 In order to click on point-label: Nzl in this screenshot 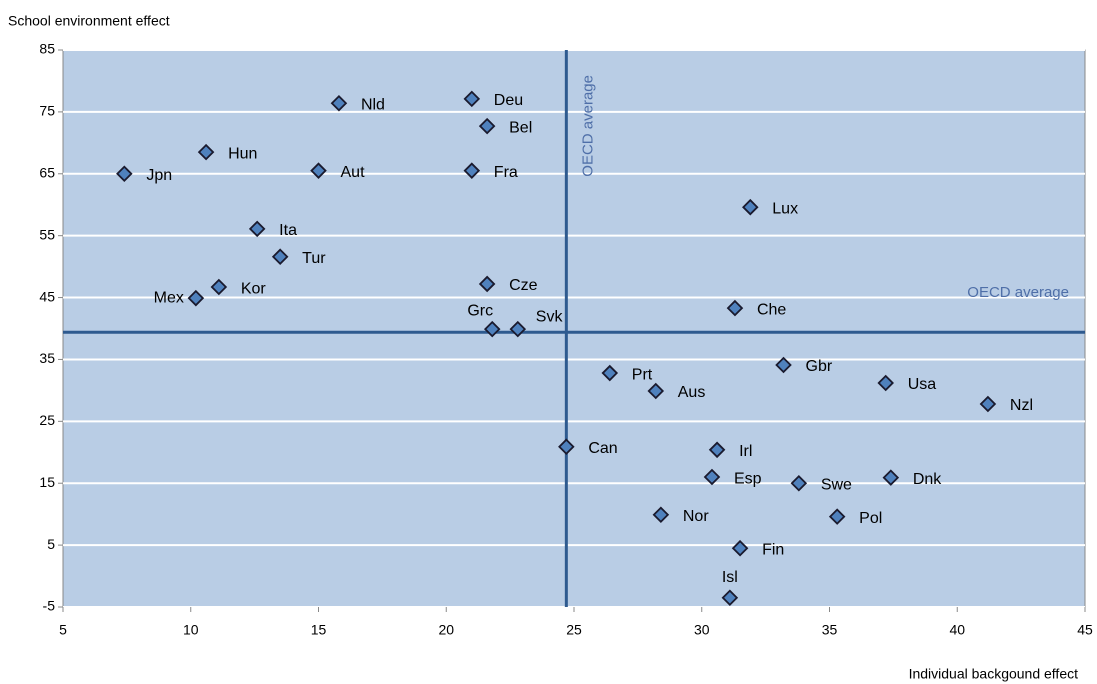, I will do `click(1021, 405)`.